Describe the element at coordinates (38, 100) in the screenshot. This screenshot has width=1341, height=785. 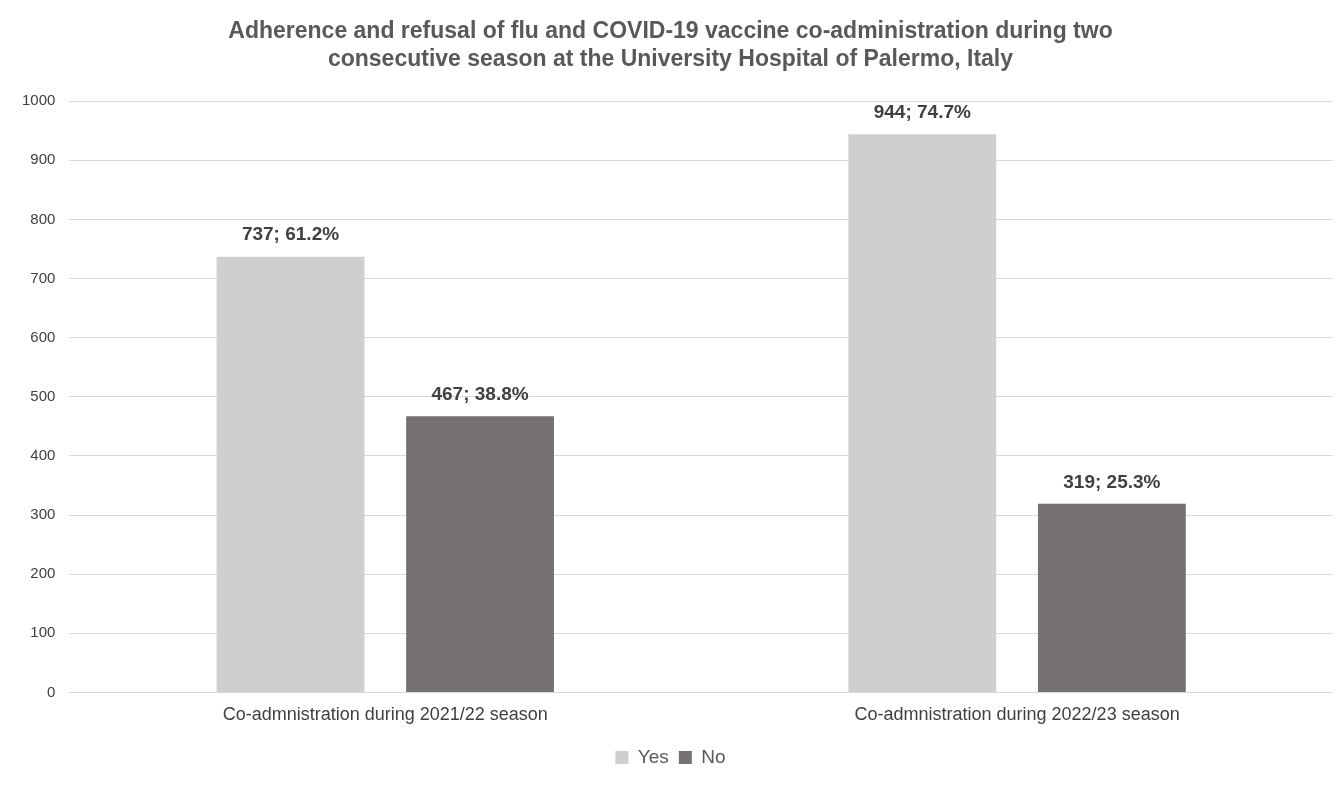
I see `y-tick-label: 1000` at that location.